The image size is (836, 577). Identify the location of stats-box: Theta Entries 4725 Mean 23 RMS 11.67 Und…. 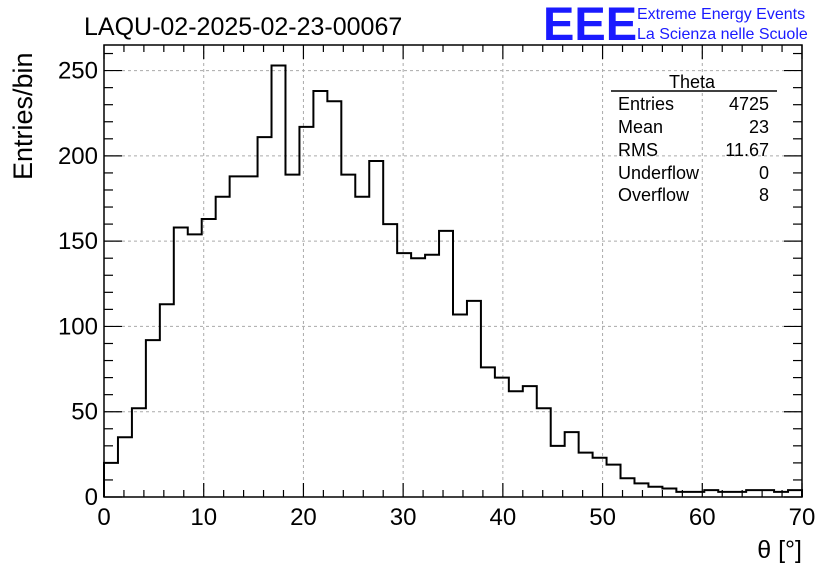
(694, 138).